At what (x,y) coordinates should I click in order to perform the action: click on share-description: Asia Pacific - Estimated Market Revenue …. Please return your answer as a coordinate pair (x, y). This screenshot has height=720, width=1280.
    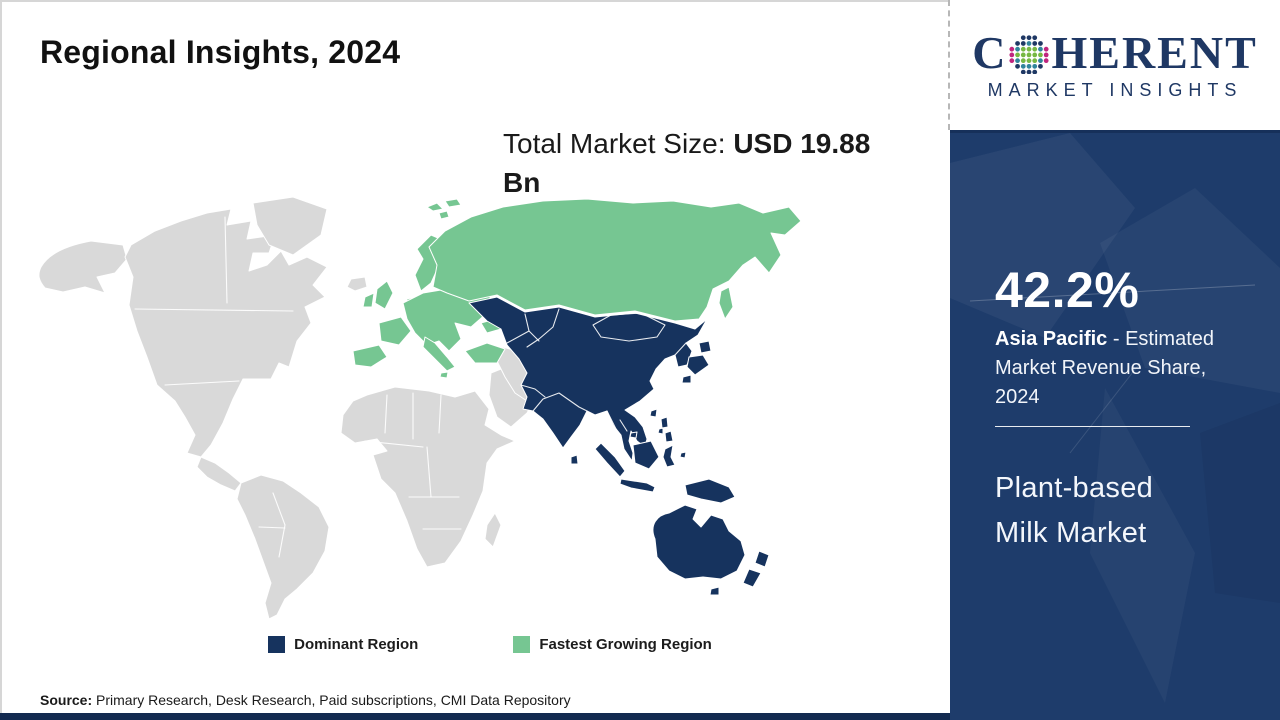
    Looking at the image, I should click on (1115, 368).